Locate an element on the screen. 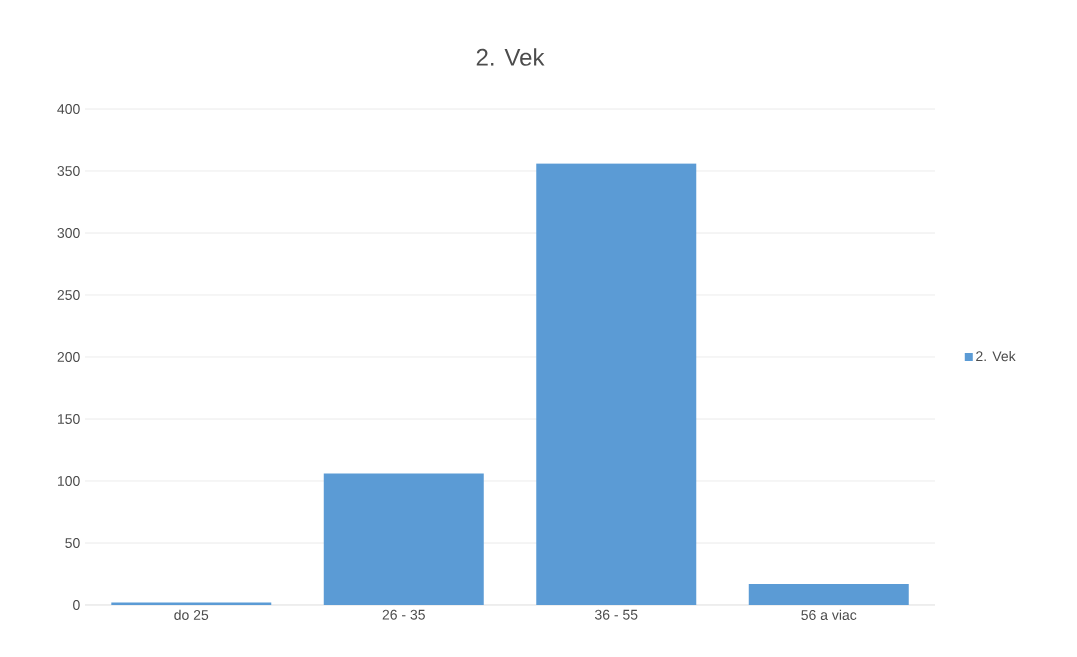 The height and width of the screenshot is (657, 1077). y-tick-label: 200 is located at coordinates (68, 357).